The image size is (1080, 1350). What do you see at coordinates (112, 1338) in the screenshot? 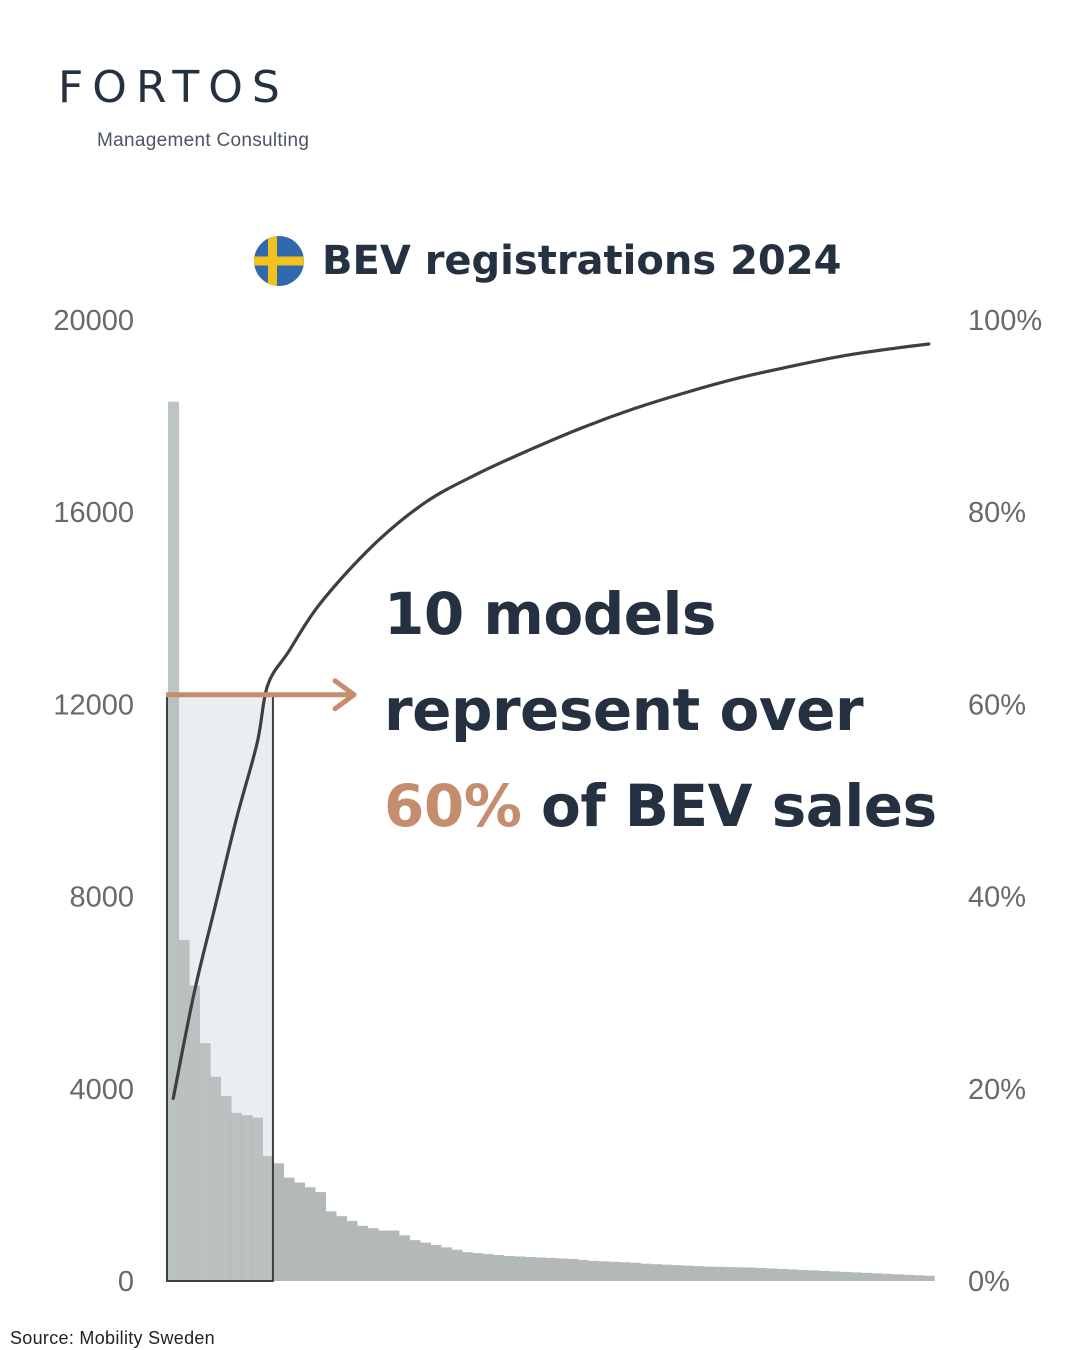
I see `source-note: Source: Mobility Sweden` at bounding box center [112, 1338].